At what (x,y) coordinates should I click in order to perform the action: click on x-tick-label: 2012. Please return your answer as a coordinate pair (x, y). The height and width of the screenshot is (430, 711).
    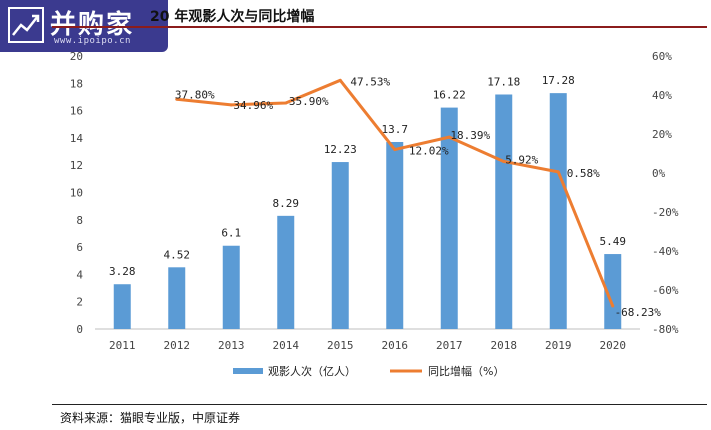
    Looking at the image, I should click on (177, 345).